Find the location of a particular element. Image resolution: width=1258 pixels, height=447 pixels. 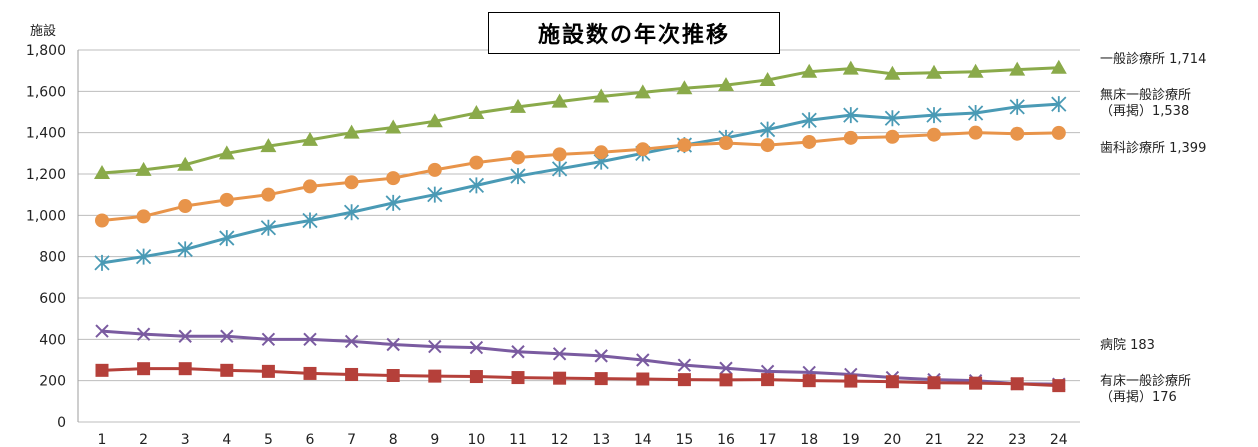

x-tick-label: 7 is located at coordinates (351, 439).